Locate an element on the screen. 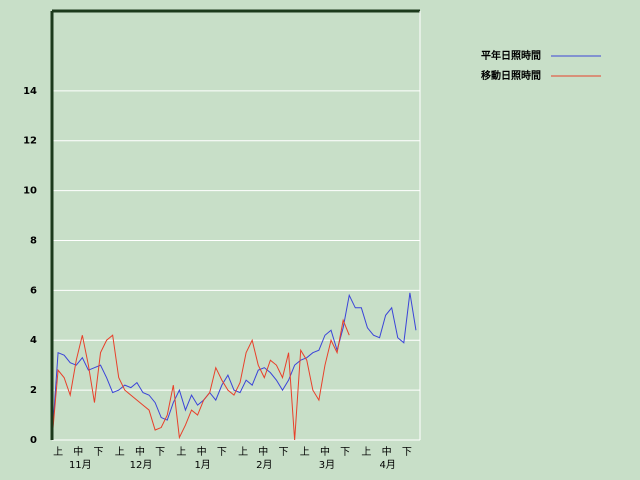 The height and width of the screenshot is (480, 640). y-tick-label: 10 is located at coordinates (30, 191).